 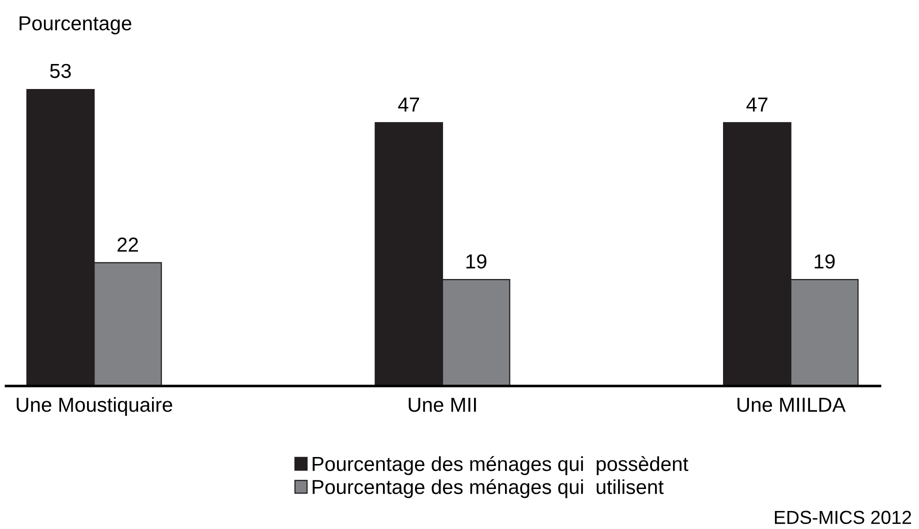 I want to click on y-axis-title: Pourcentage, so click(x=76, y=25).